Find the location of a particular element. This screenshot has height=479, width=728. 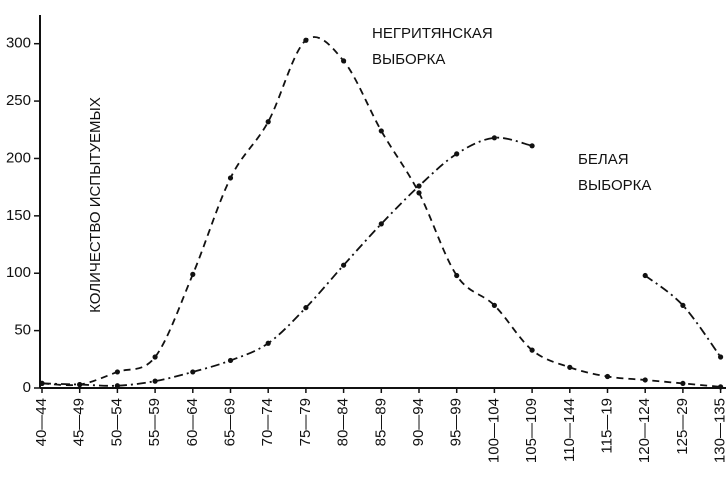

y-tick-label: 300 is located at coordinates (18, 43).